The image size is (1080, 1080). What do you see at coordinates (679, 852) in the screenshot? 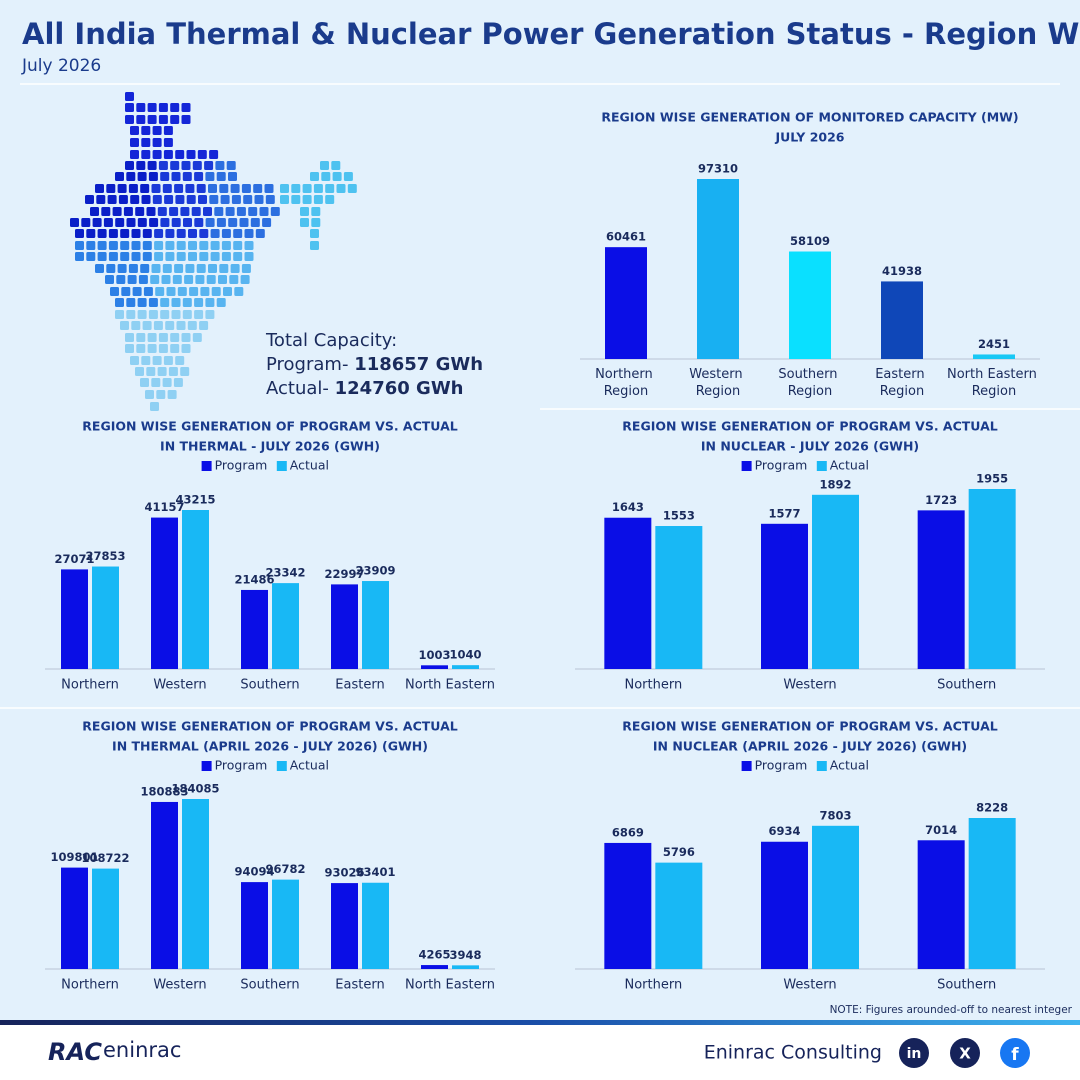
I see `value-label: 5796` at bounding box center [679, 852].